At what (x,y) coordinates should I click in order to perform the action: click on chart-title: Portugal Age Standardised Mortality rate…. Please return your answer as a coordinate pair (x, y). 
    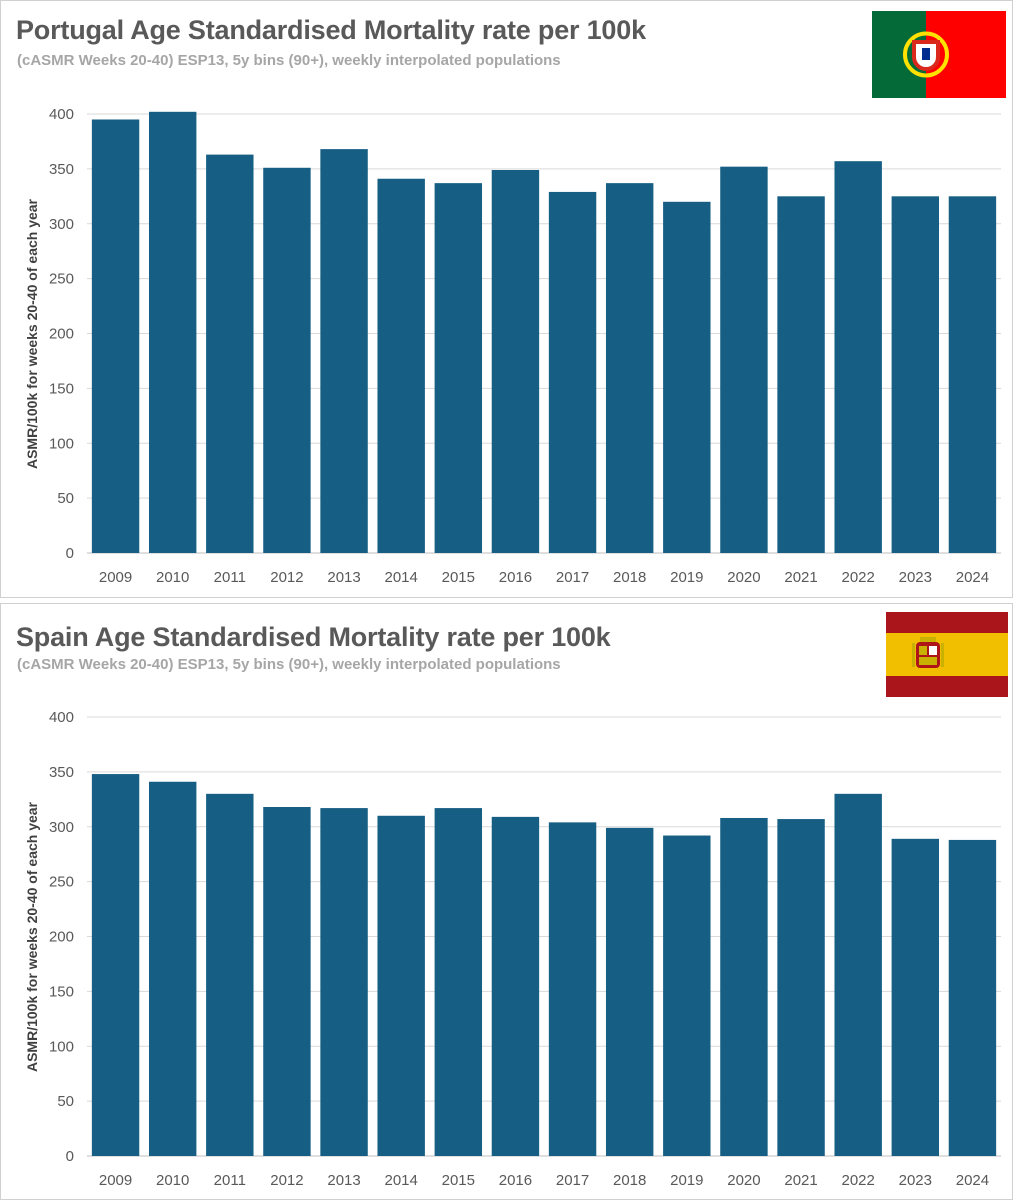
    Looking at the image, I should click on (331, 30).